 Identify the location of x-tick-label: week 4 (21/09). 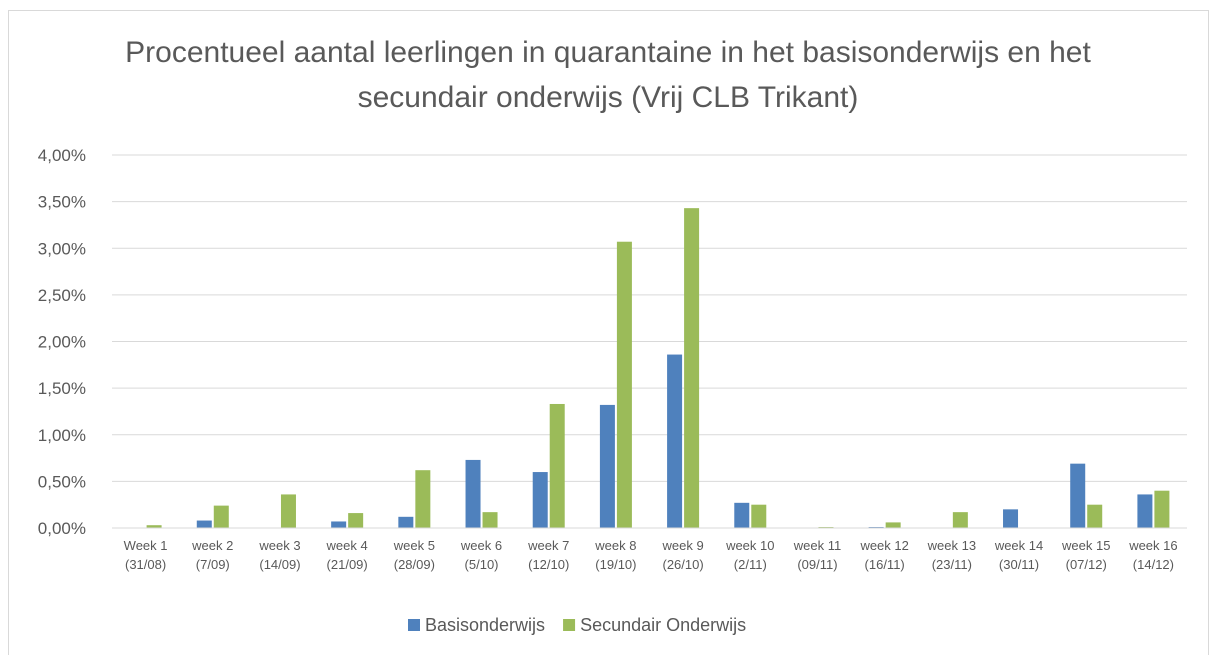
(347, 555).